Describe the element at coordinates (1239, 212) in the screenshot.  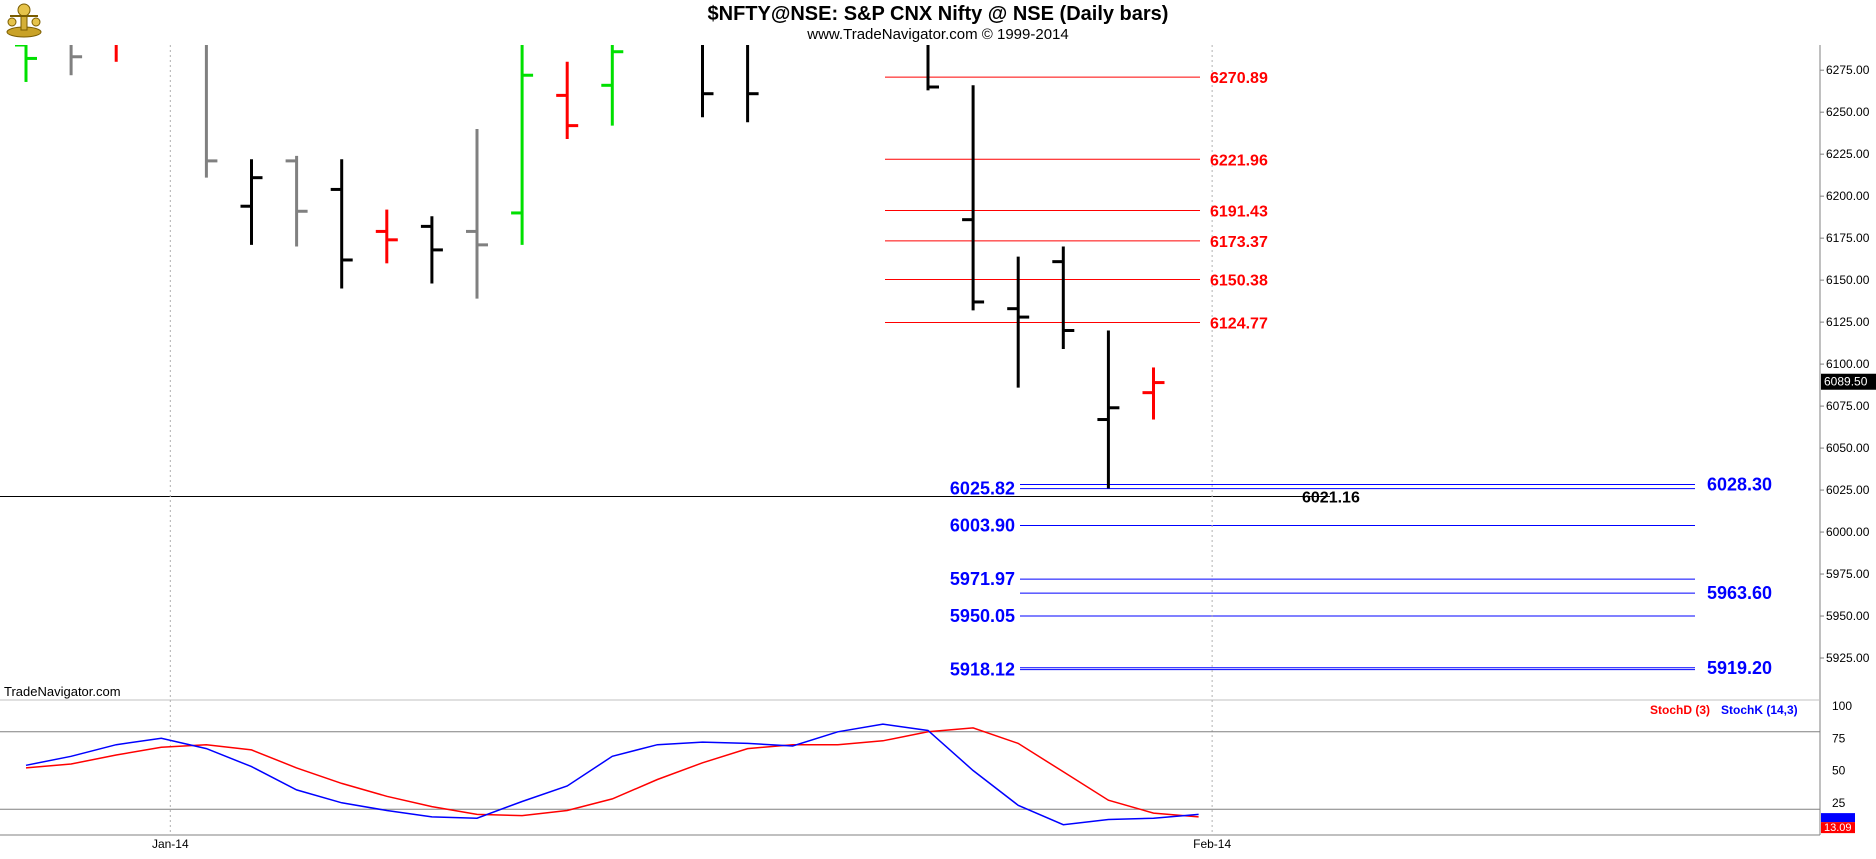
I see `resistance-label: 6191.43` at that location.